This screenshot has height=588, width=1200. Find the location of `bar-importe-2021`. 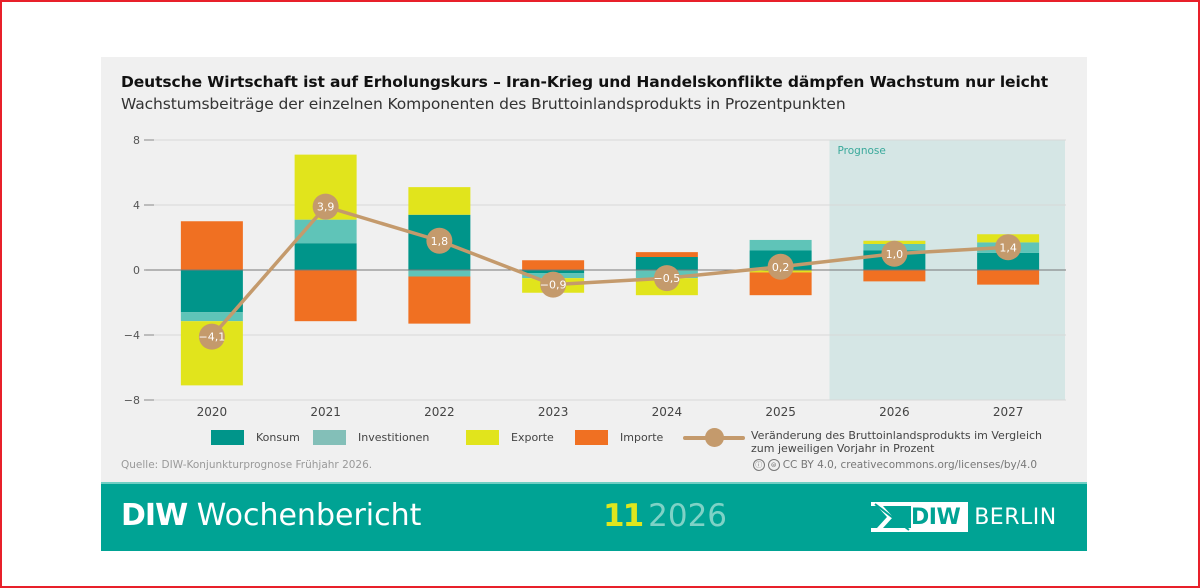

bar-importe-2021 is located at coordinates (325, 296).